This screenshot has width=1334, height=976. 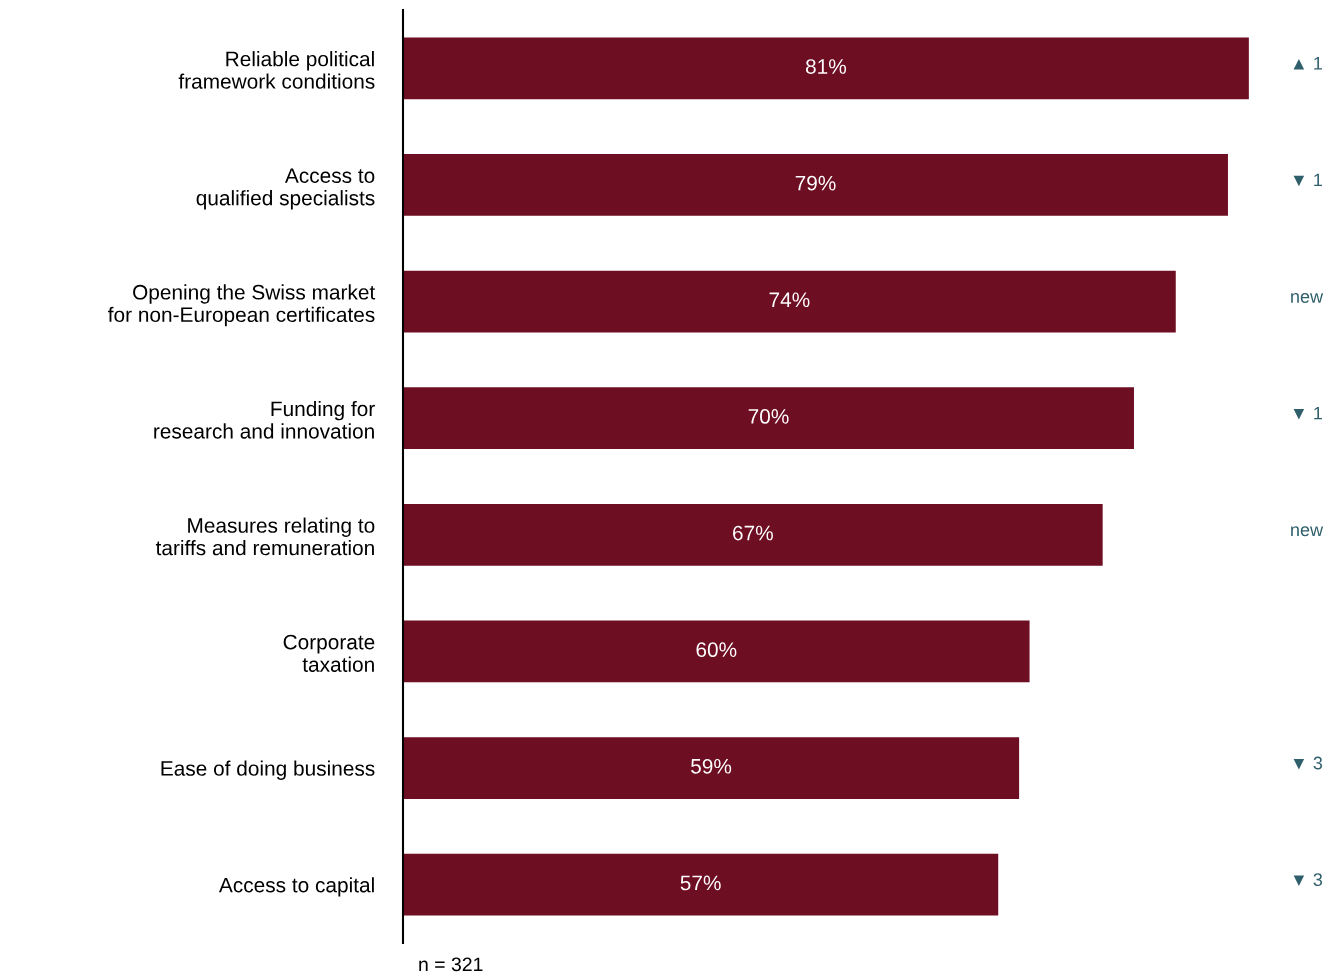 What do you see at coordinates (265, 536) in the screenshot?
I see `y-tick-label: Measures relating to tariffs and remuneration` at bounding box center [265, 536].